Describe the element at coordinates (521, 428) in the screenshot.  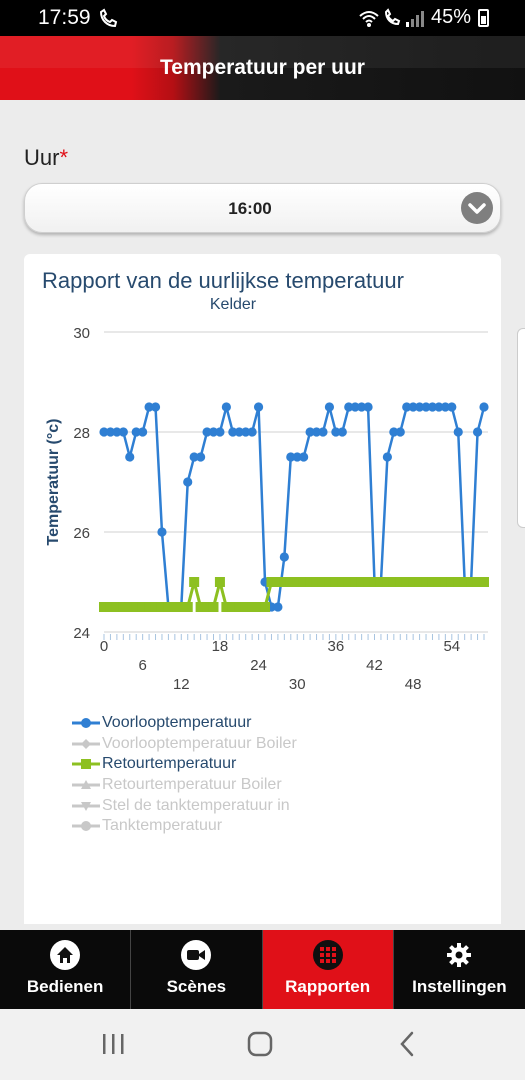
I see `side-drawer-tab` at that location.